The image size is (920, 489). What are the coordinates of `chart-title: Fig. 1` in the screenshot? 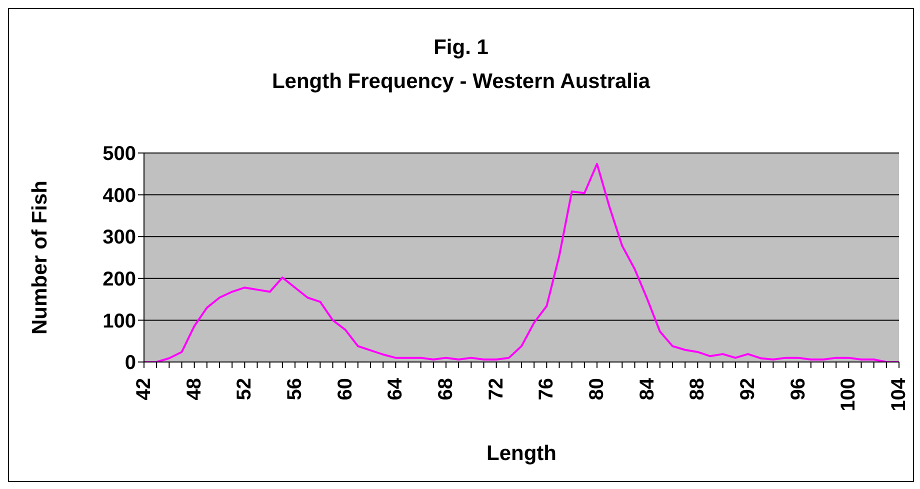 It's located at (461, 48).